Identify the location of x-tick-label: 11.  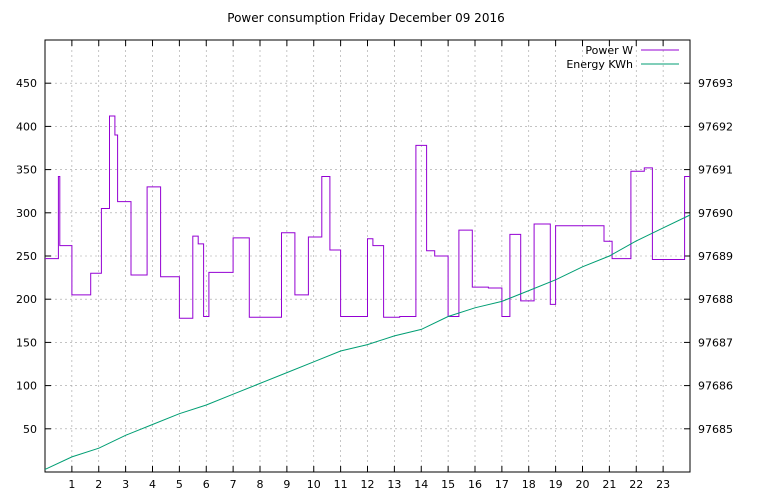
(341, 484).